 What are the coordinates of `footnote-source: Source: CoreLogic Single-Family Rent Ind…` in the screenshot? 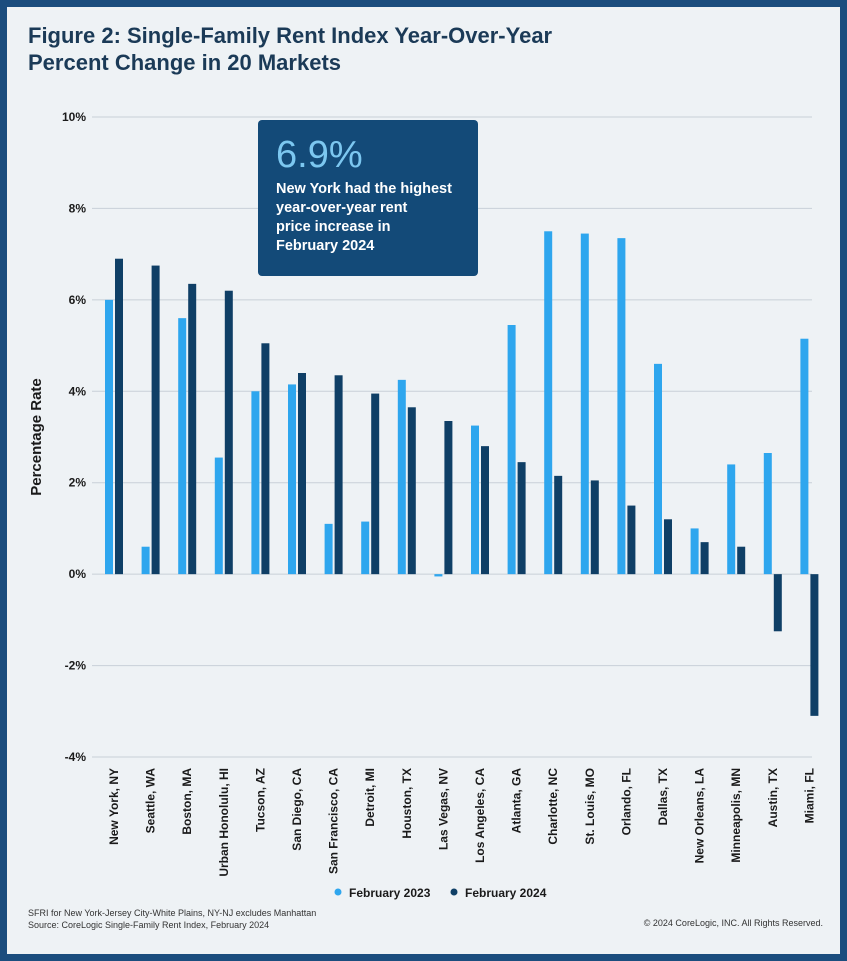 It's located at (149, 925).